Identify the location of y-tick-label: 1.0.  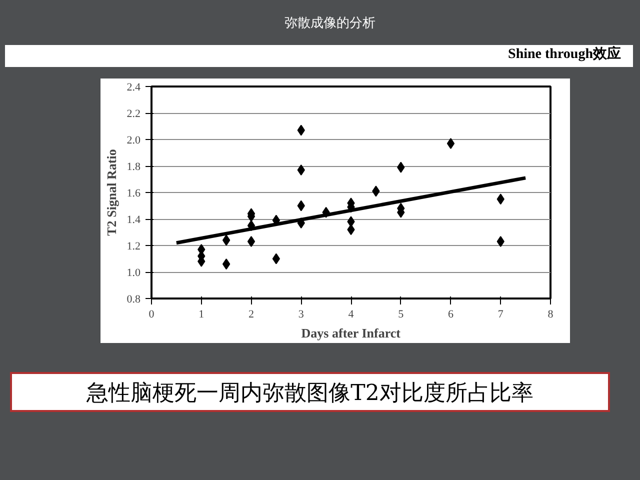
(133, 273).